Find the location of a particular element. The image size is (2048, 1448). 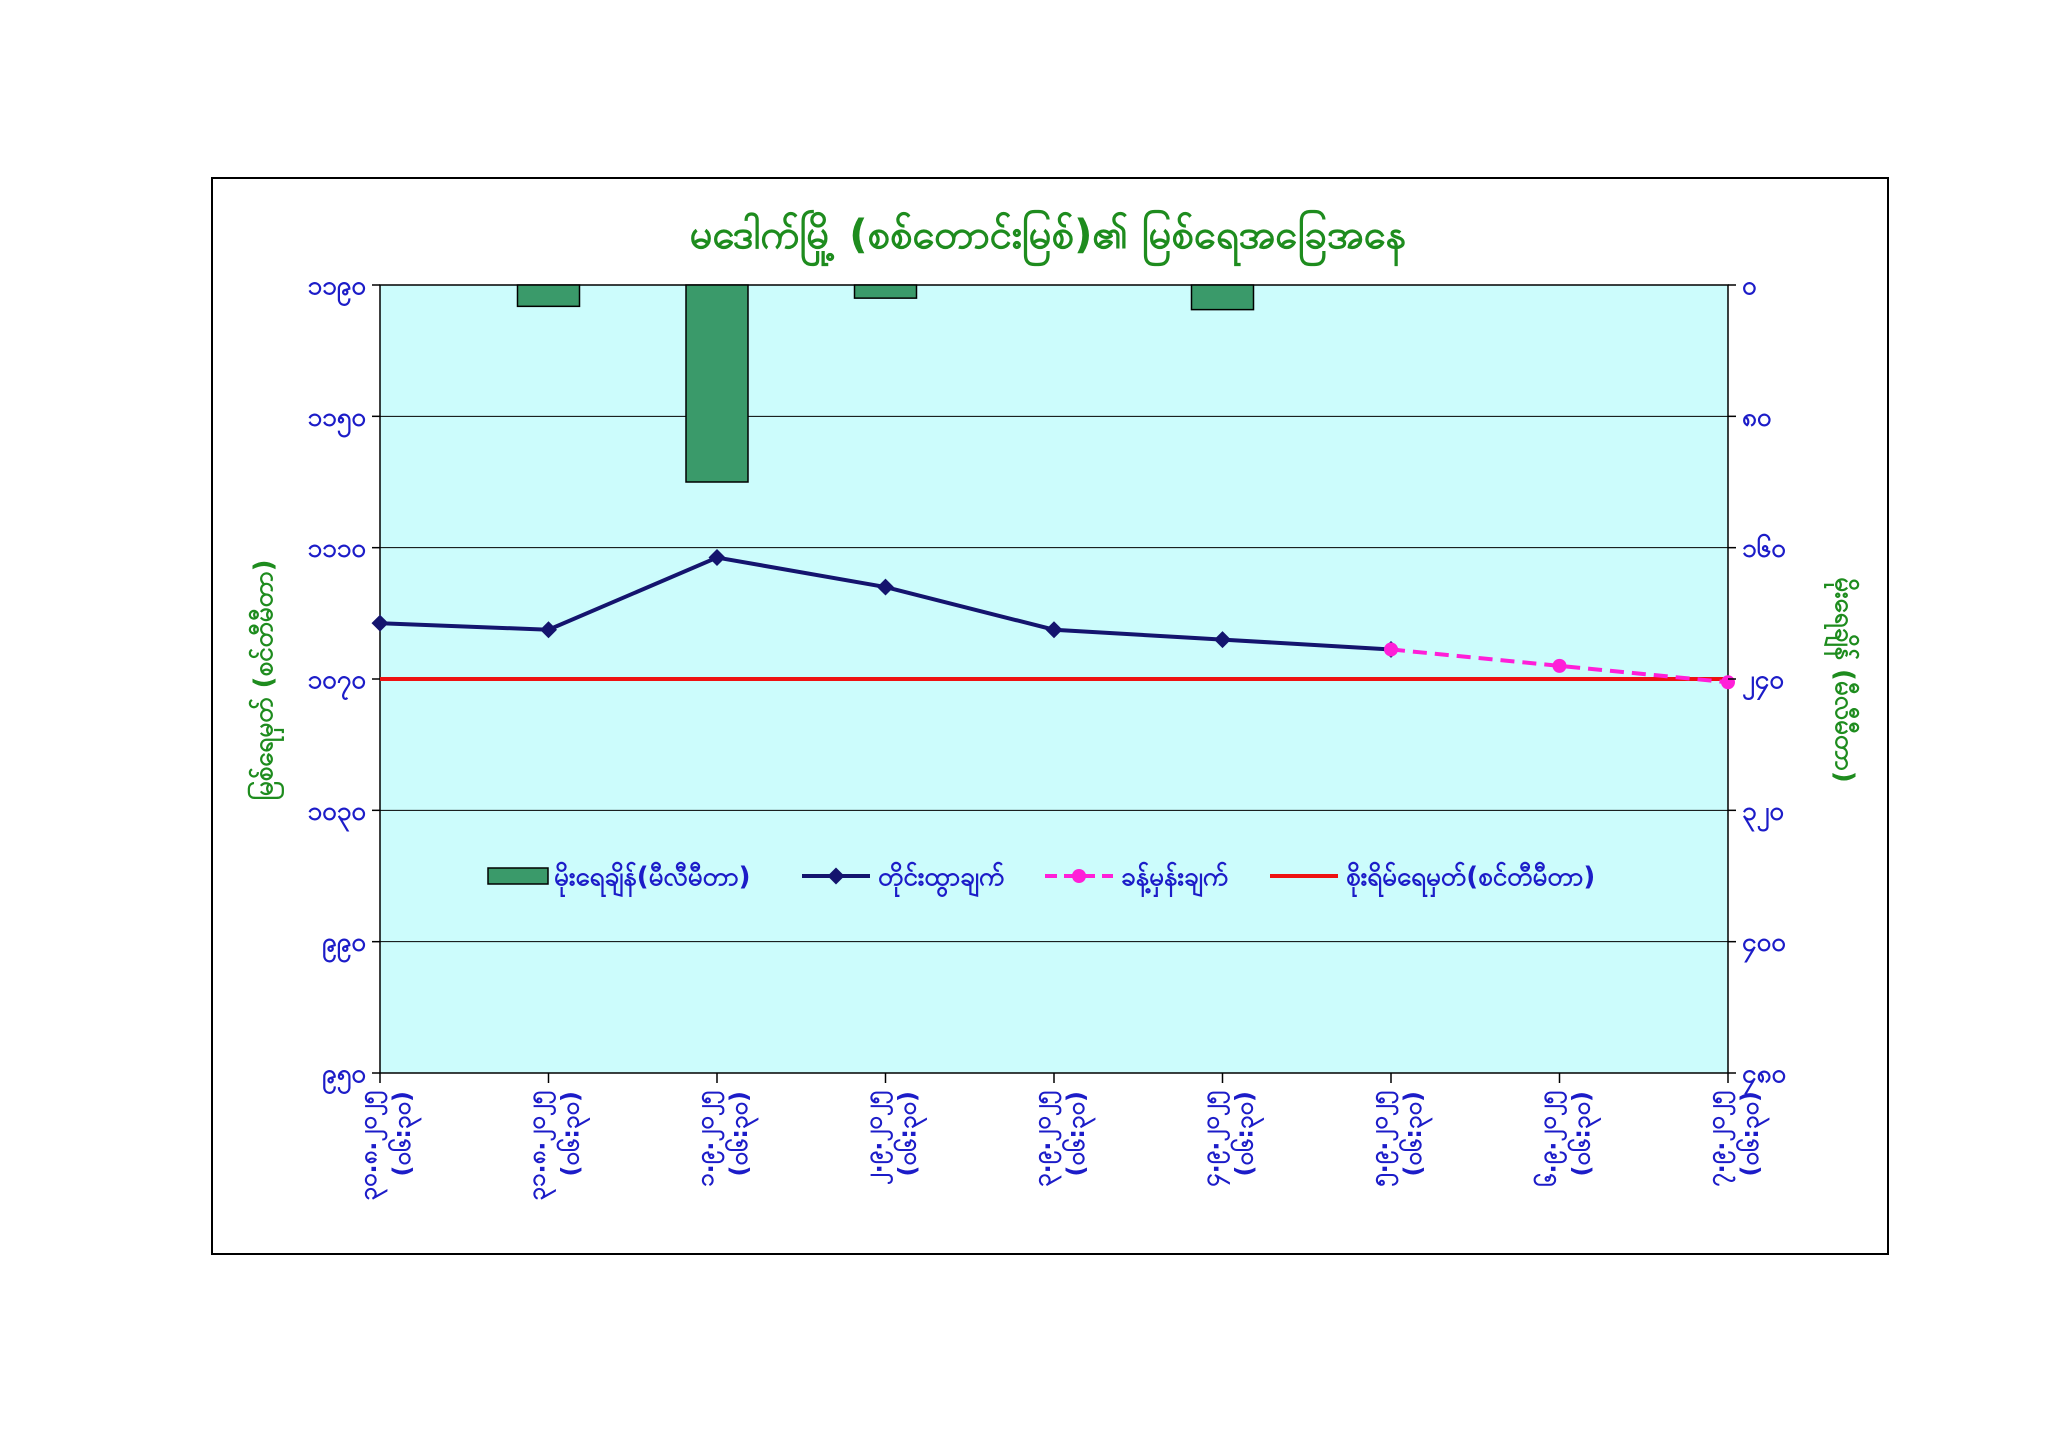

left-tick-label: ၉၉၀ is located at coordinates (344, 946).